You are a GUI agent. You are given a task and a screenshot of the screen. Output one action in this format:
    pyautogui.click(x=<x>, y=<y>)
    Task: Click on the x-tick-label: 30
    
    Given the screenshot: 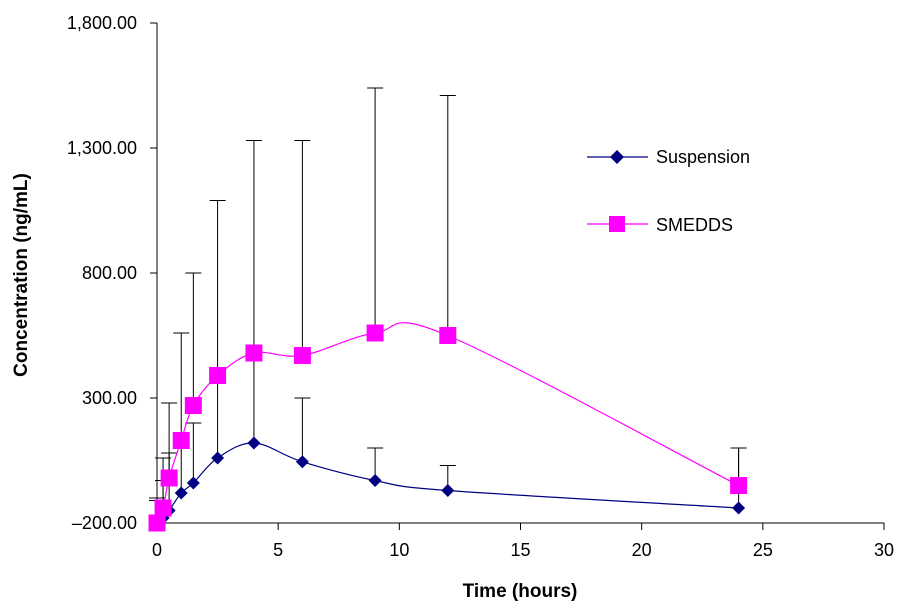 What is the action you would take?
    pyautogui.click(x=884, y=550)
    